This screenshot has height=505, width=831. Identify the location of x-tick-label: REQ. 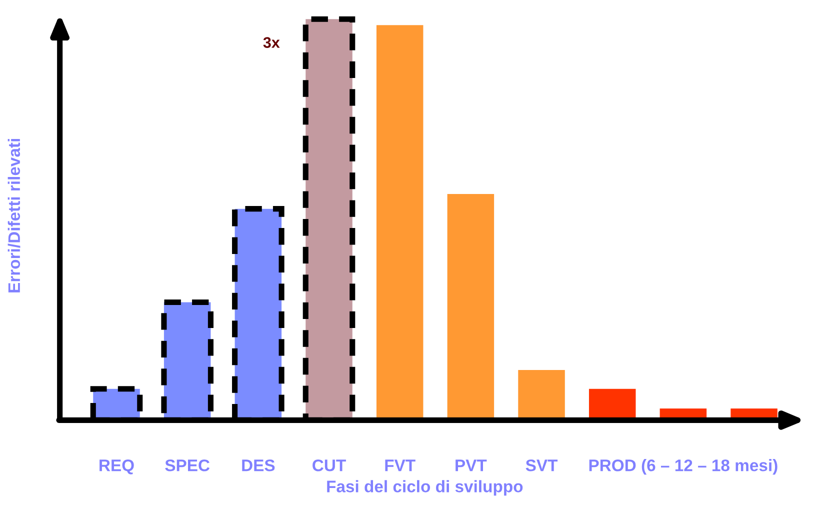
(117, 466).